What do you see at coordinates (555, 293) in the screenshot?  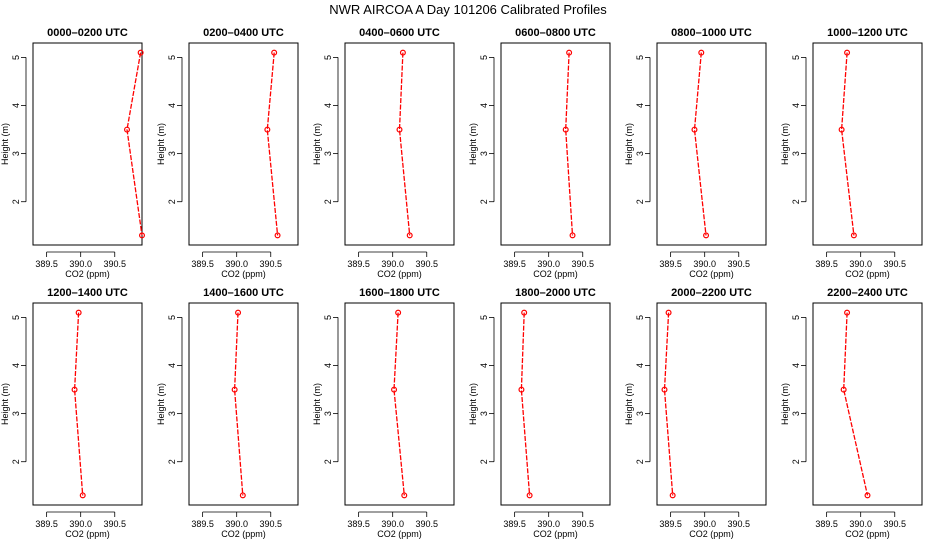 I see `panel-title: 1800–2000 UTC` at bounding box center [555, 293].